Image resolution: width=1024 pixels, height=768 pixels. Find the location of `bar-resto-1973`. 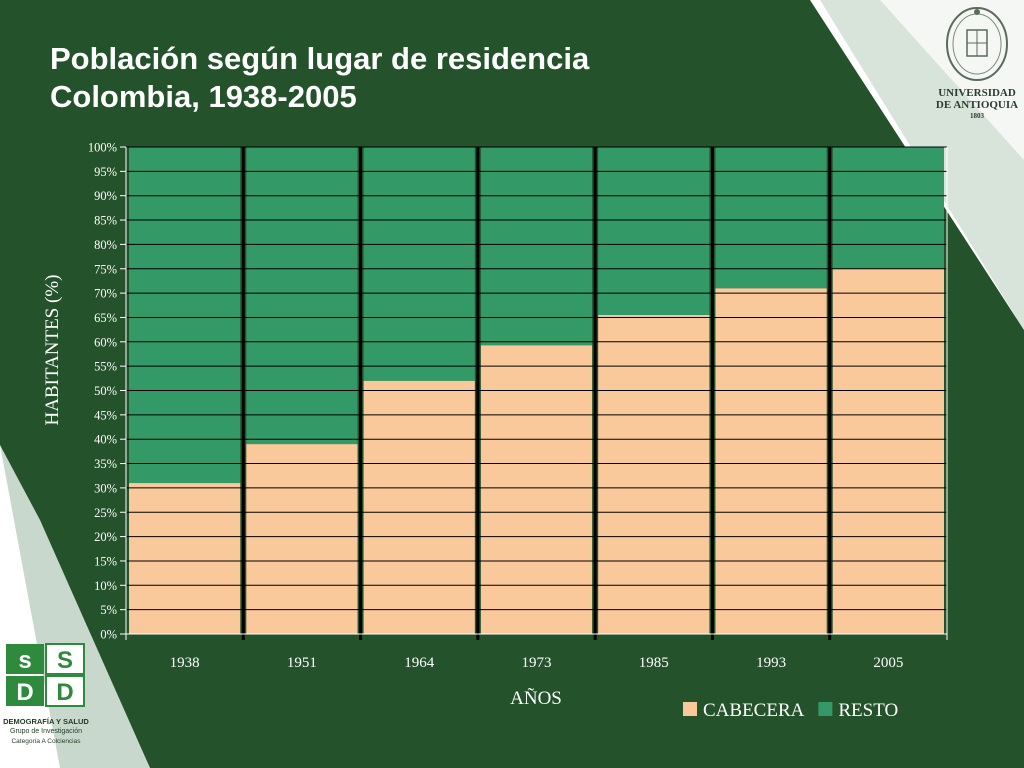

bar-resto-1973 is located at coordinates (536, 246).